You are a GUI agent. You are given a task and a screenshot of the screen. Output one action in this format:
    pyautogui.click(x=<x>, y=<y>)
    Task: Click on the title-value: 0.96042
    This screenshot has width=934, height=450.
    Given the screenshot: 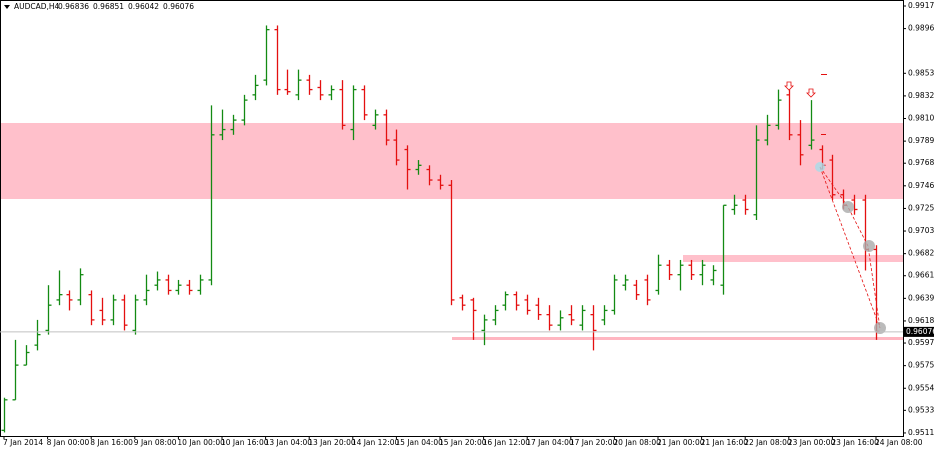 What is the action you would take?
    pyautogui.click(x=143, y=6)
    